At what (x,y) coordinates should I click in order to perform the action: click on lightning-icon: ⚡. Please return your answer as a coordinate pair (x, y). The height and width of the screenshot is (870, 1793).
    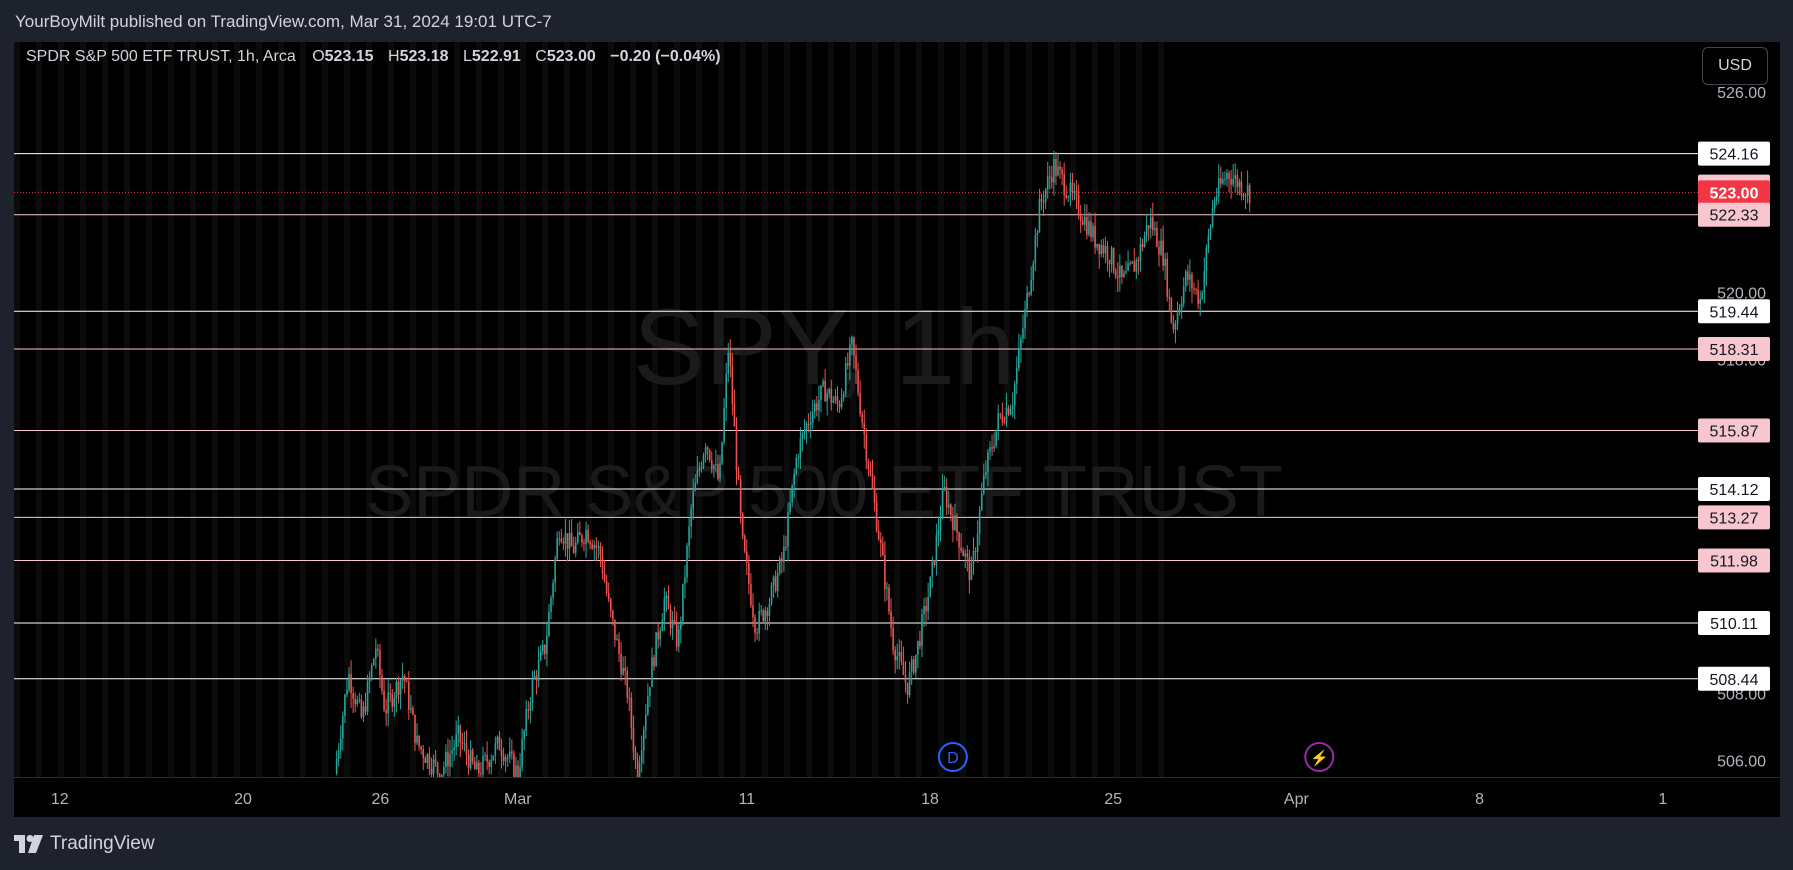
    Looking at the image, I should click on (1319, 757).